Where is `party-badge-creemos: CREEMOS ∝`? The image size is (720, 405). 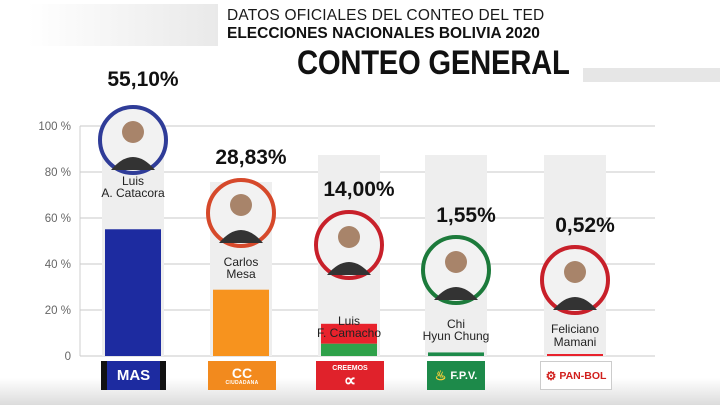 party-badge-creemos: CREEMOS ∝ is located at coordinates (350, 375).